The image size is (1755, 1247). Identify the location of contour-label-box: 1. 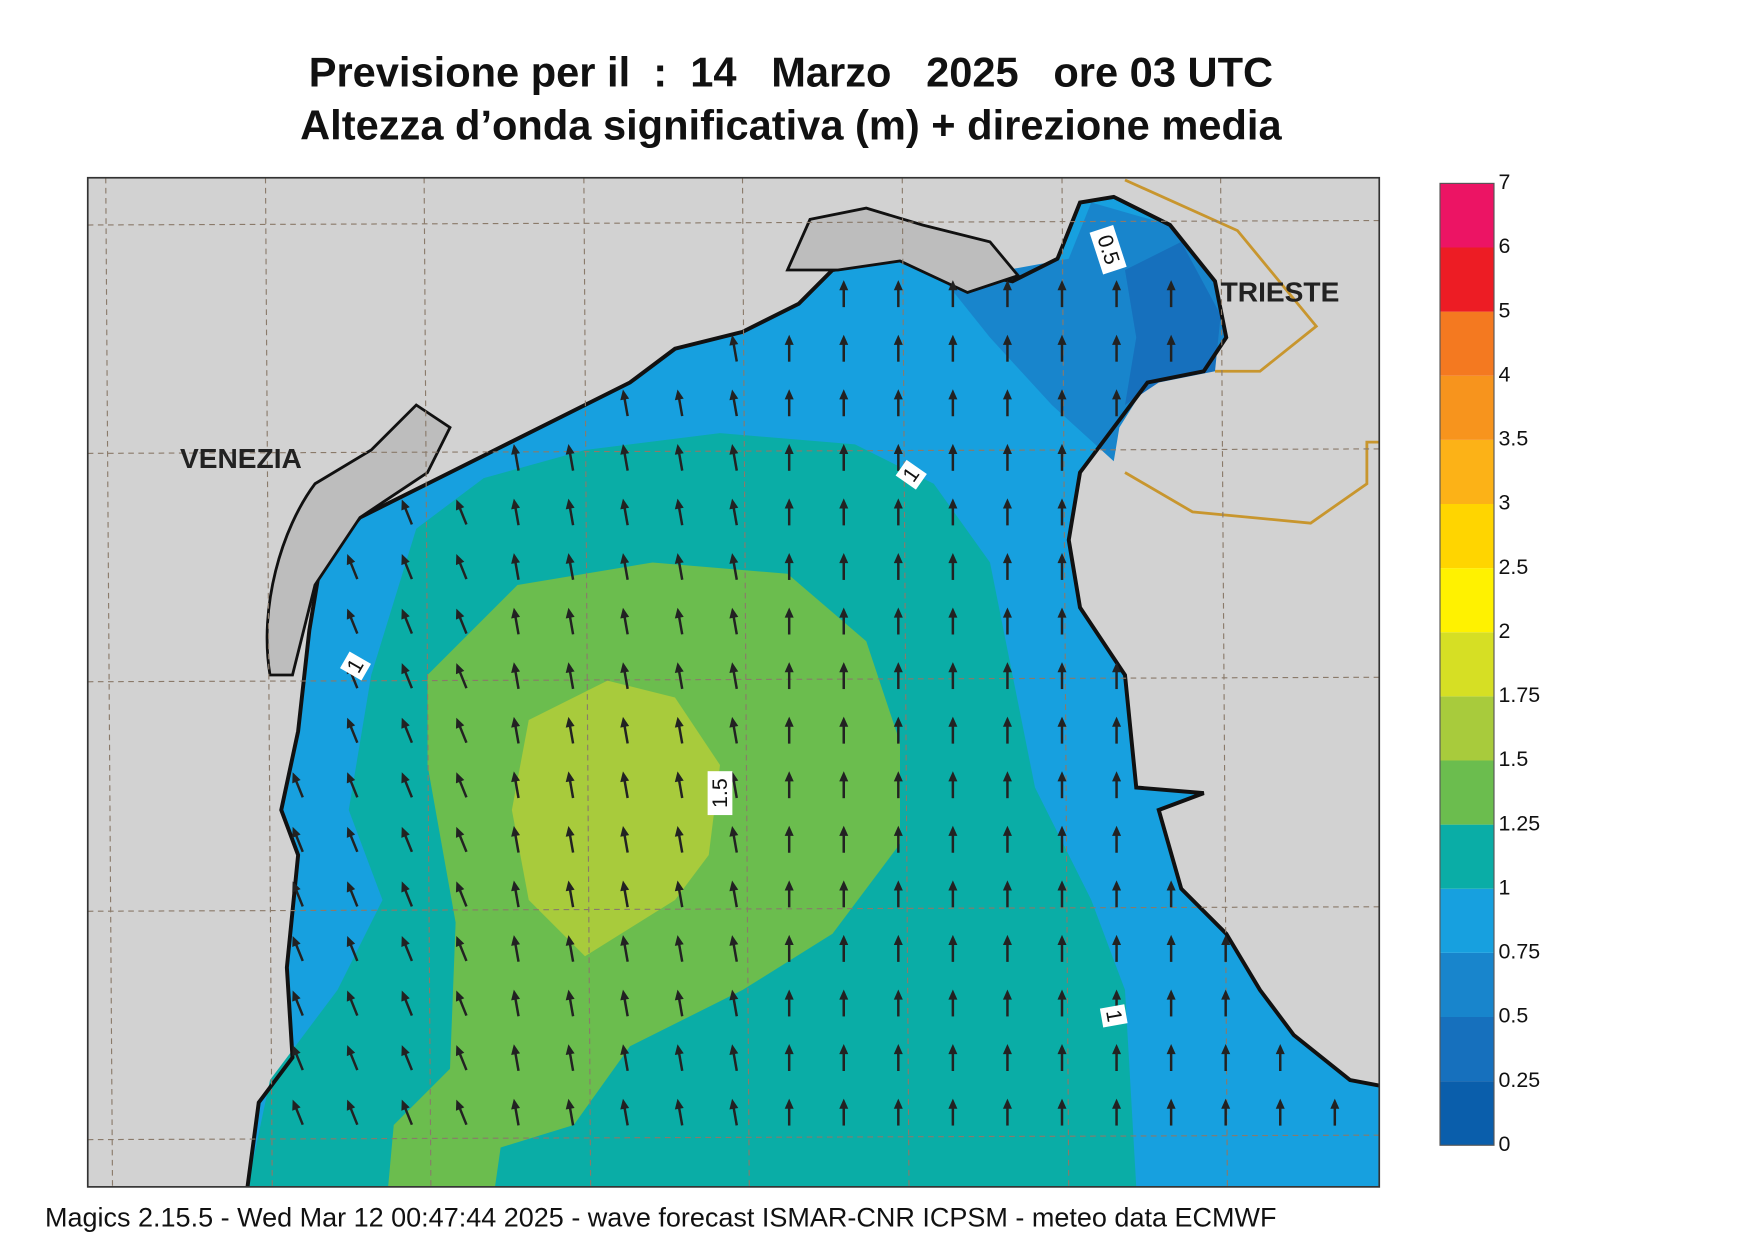
(1113, 1016).